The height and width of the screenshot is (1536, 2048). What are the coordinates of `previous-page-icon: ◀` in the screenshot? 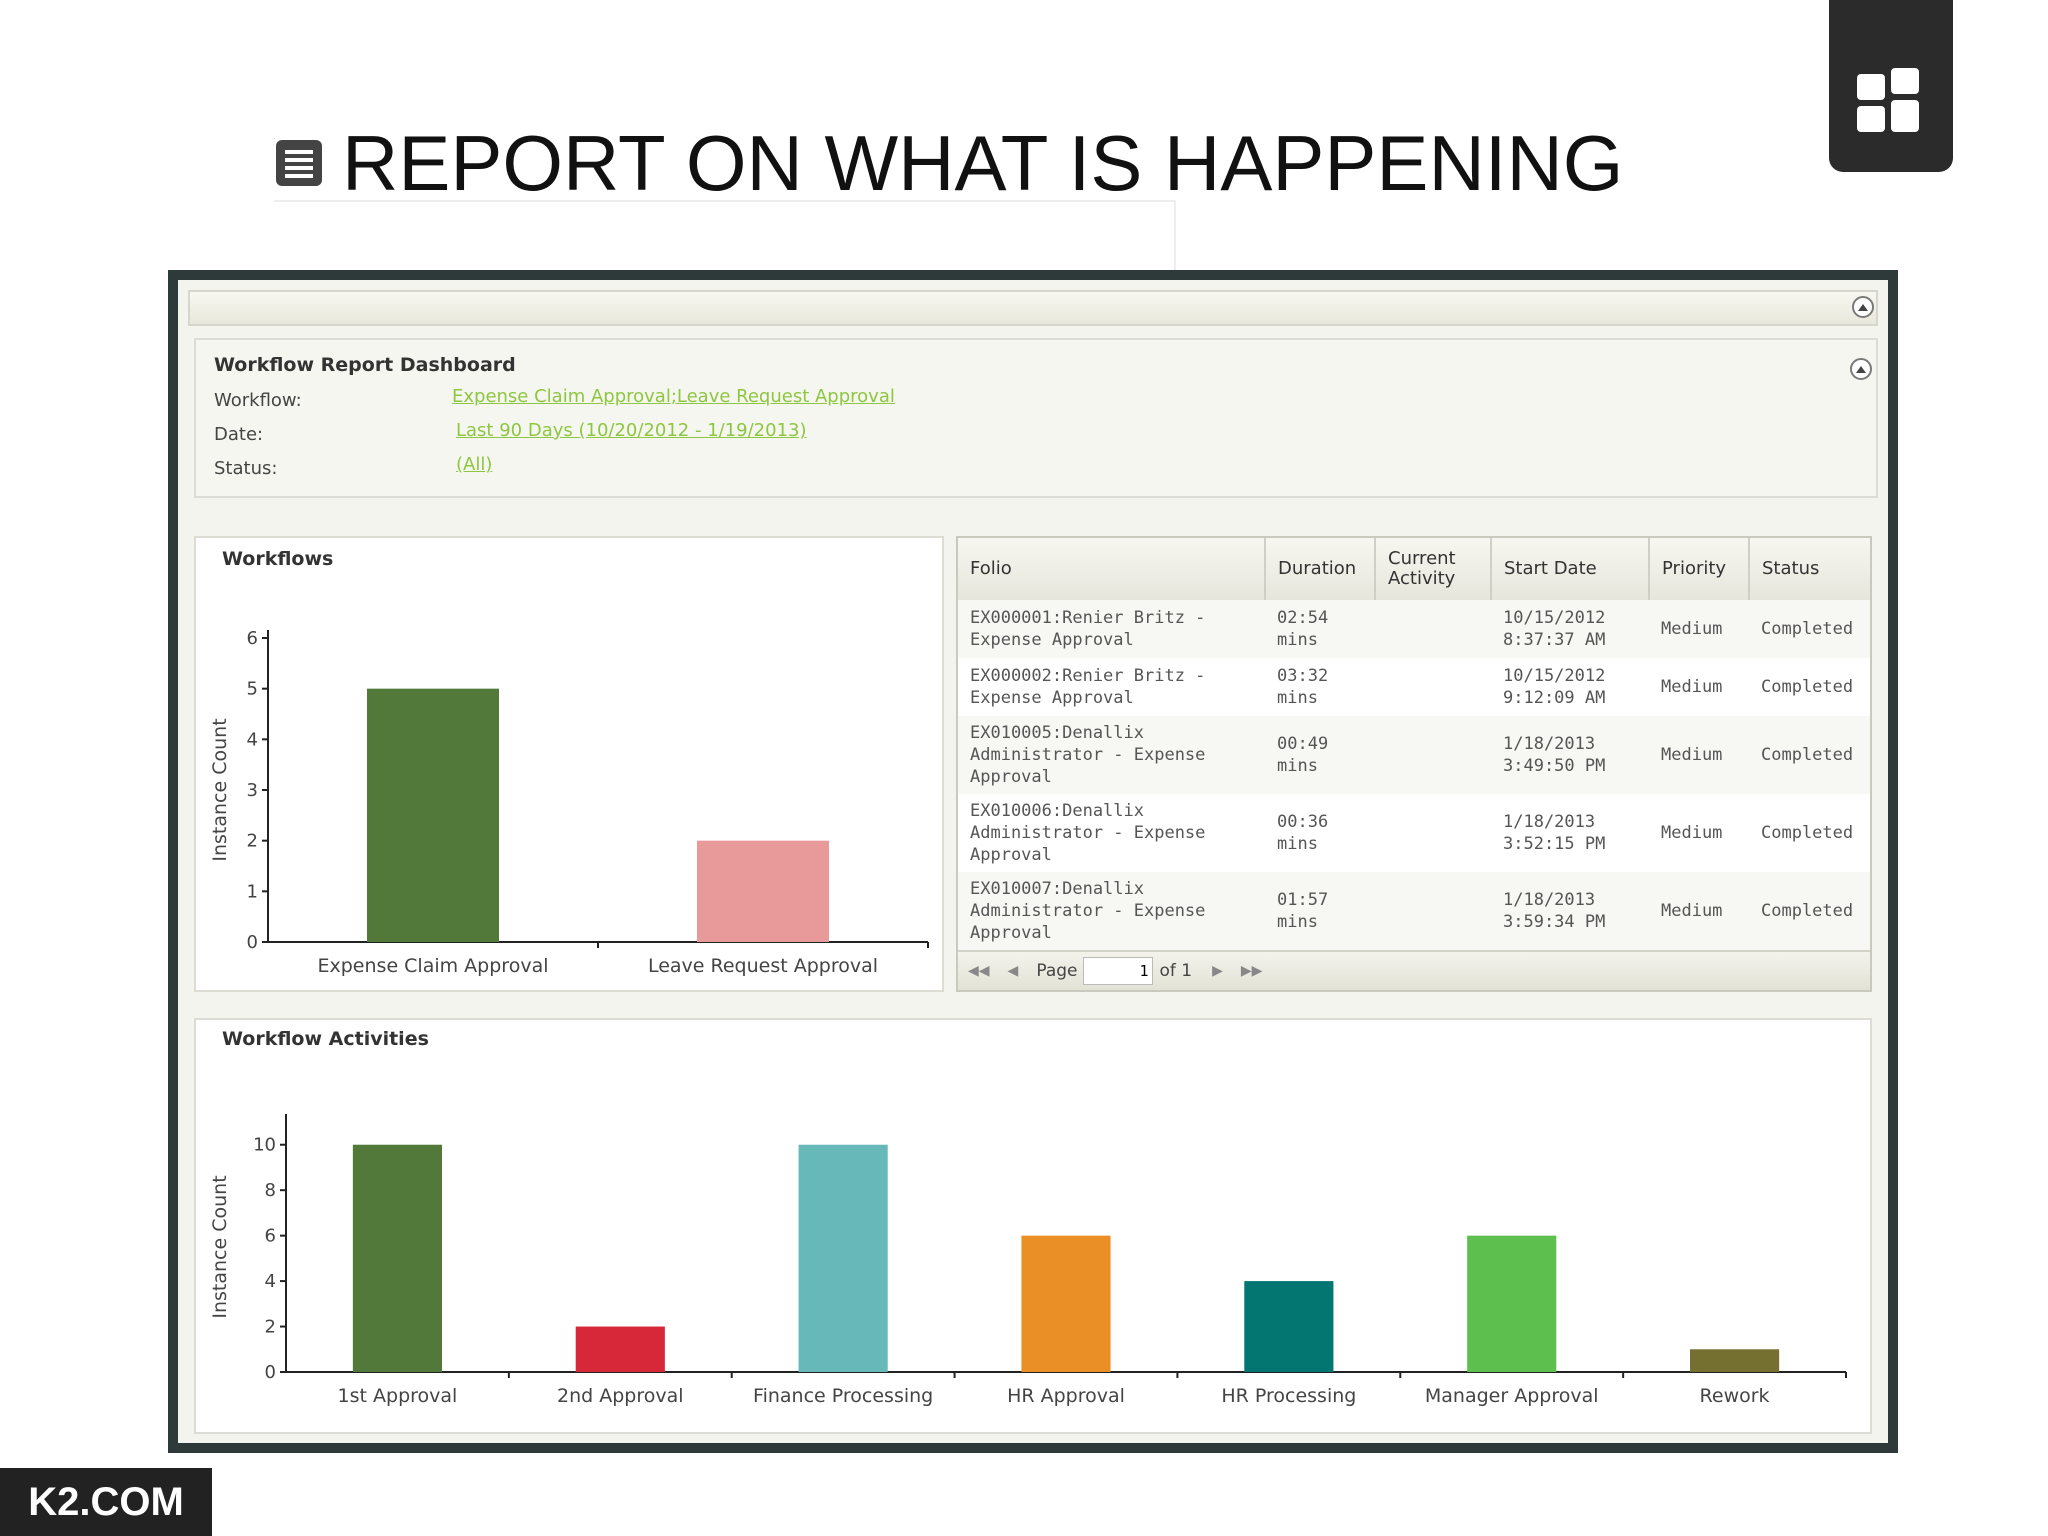 It's located at (1013, 971).